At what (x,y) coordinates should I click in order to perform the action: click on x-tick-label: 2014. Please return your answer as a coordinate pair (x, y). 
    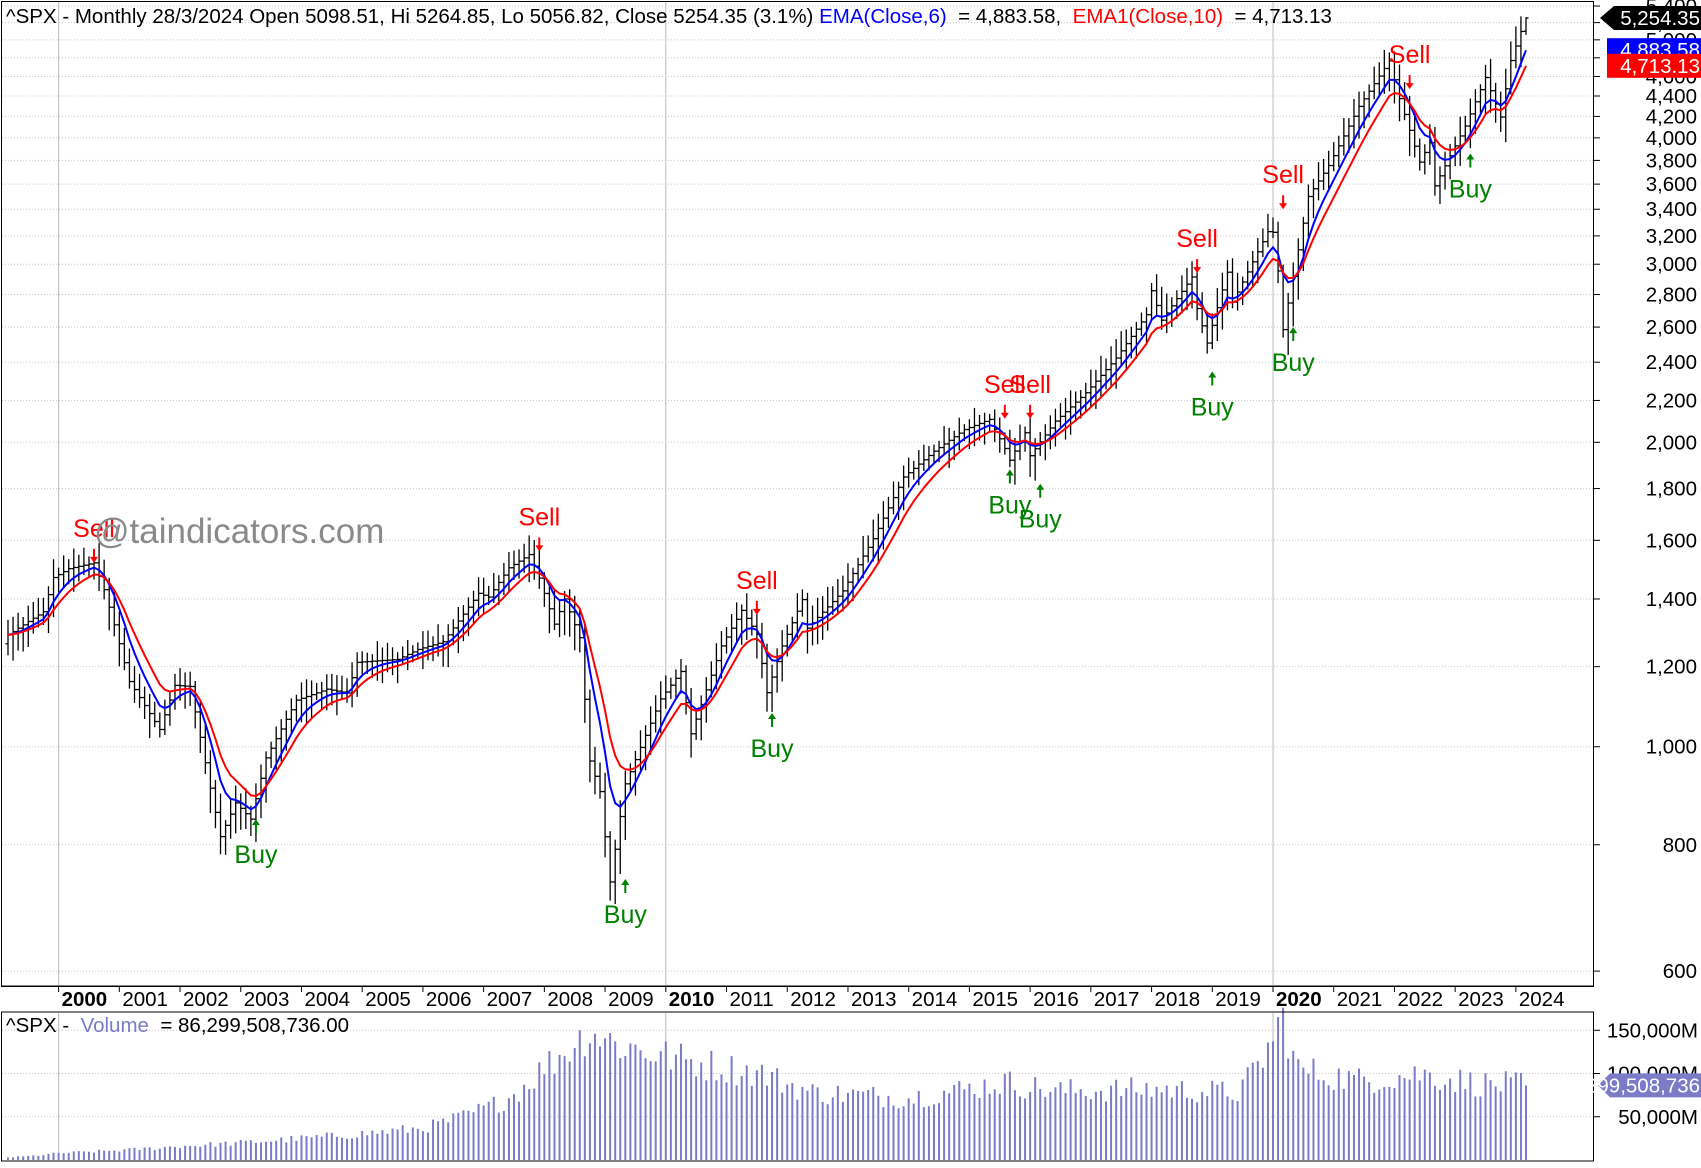
    Looking at the image, I should click on (935, 999).